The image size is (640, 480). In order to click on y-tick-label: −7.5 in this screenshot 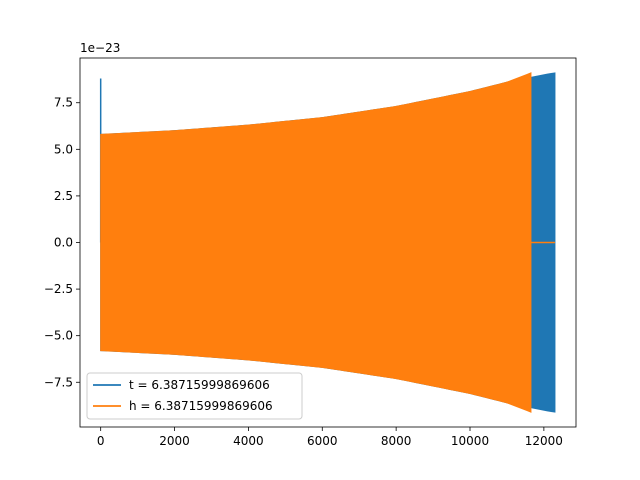, I will do `click(58, 382)`.